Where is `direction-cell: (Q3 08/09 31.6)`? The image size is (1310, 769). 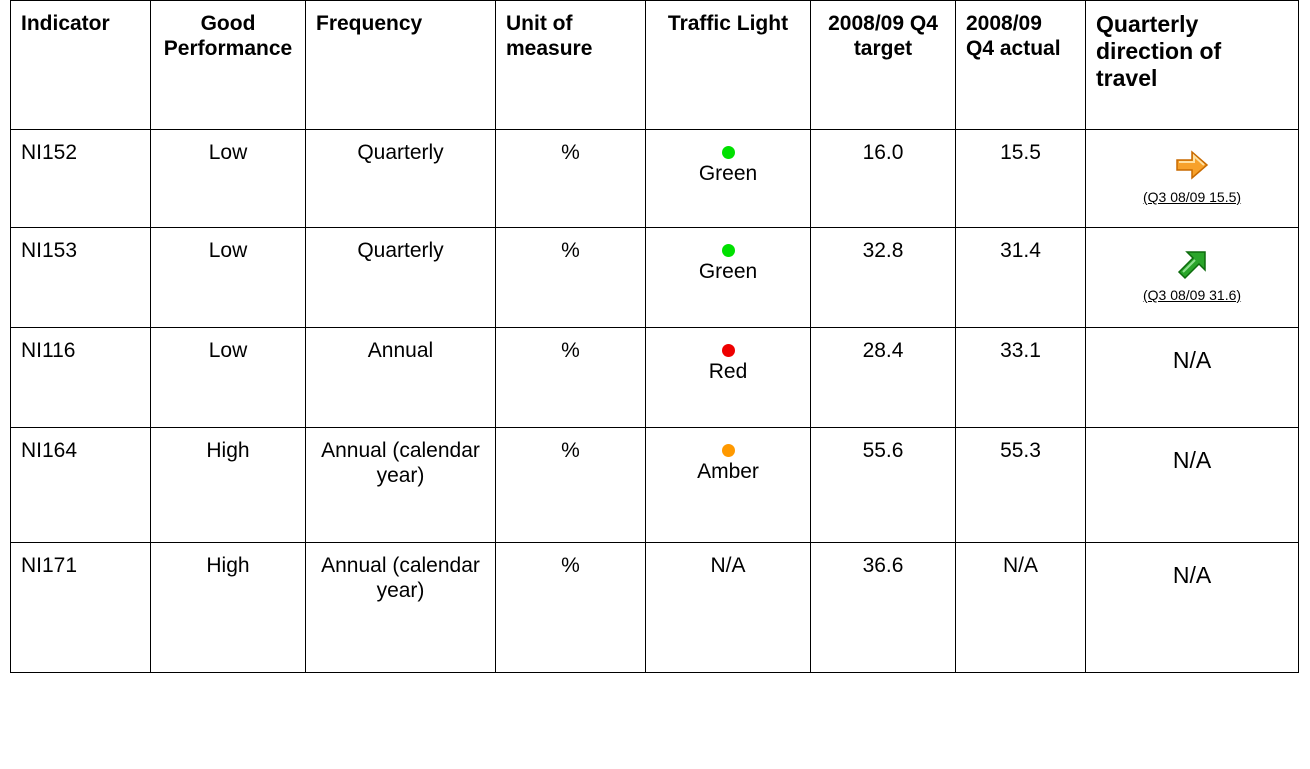 direction-cell: (Q3 08/09 31.6) is located at coordinates (1192, 277).